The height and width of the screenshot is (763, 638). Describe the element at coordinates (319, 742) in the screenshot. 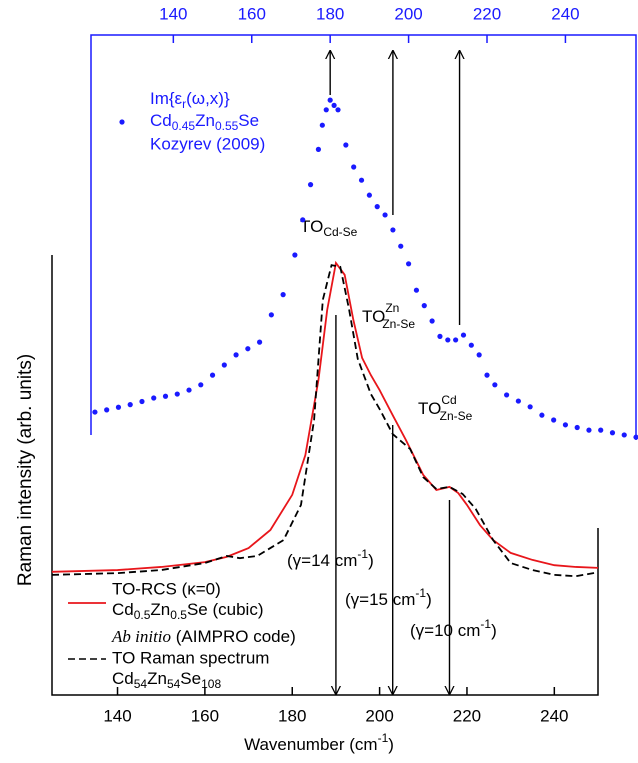

I see `x-axis-label: Wavenumber (cm-1)` at that location.